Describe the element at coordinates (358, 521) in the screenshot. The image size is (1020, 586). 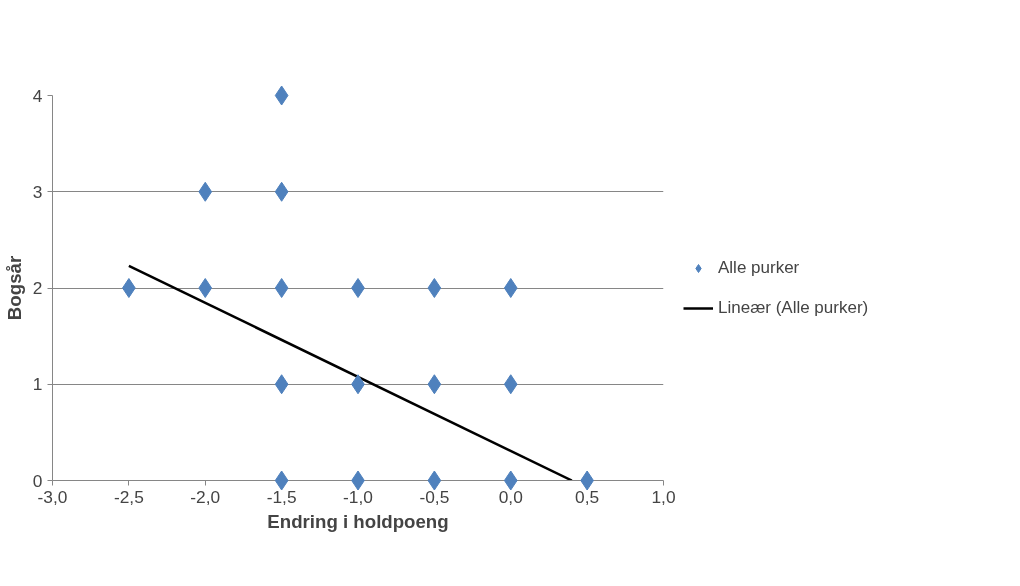
I see `x-axis-title: Endring i holdpoeng` at that location.